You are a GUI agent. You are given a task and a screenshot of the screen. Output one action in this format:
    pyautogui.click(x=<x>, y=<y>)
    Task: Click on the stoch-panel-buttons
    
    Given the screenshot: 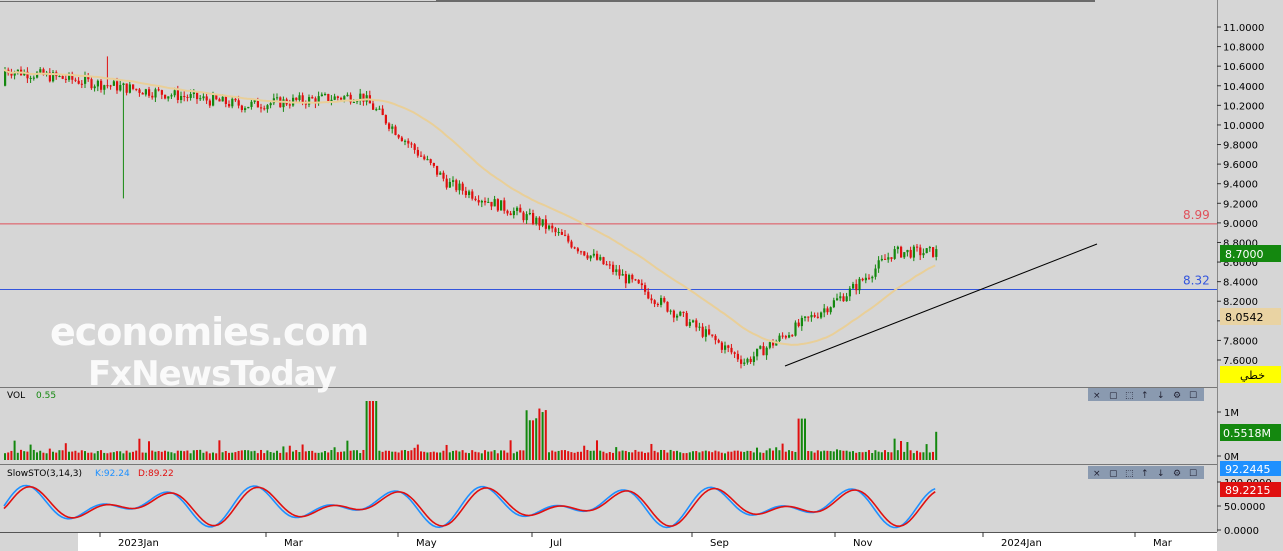 What is the action you would take?
    pyautogui.click(x=1146, y=472)
    